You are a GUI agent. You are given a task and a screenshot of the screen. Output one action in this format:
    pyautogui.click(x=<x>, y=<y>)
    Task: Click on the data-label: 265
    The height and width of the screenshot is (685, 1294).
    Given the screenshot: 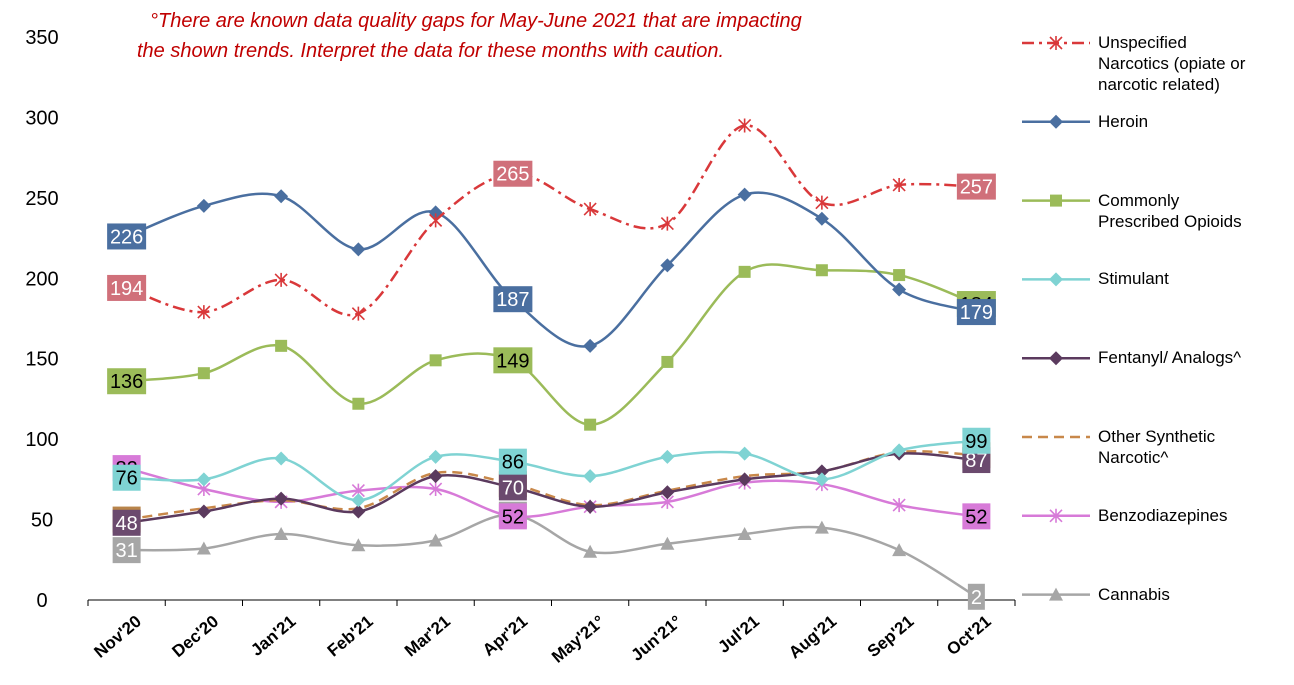 What is the action you would take?
    pyautogui.click(x=512, y=175)
    